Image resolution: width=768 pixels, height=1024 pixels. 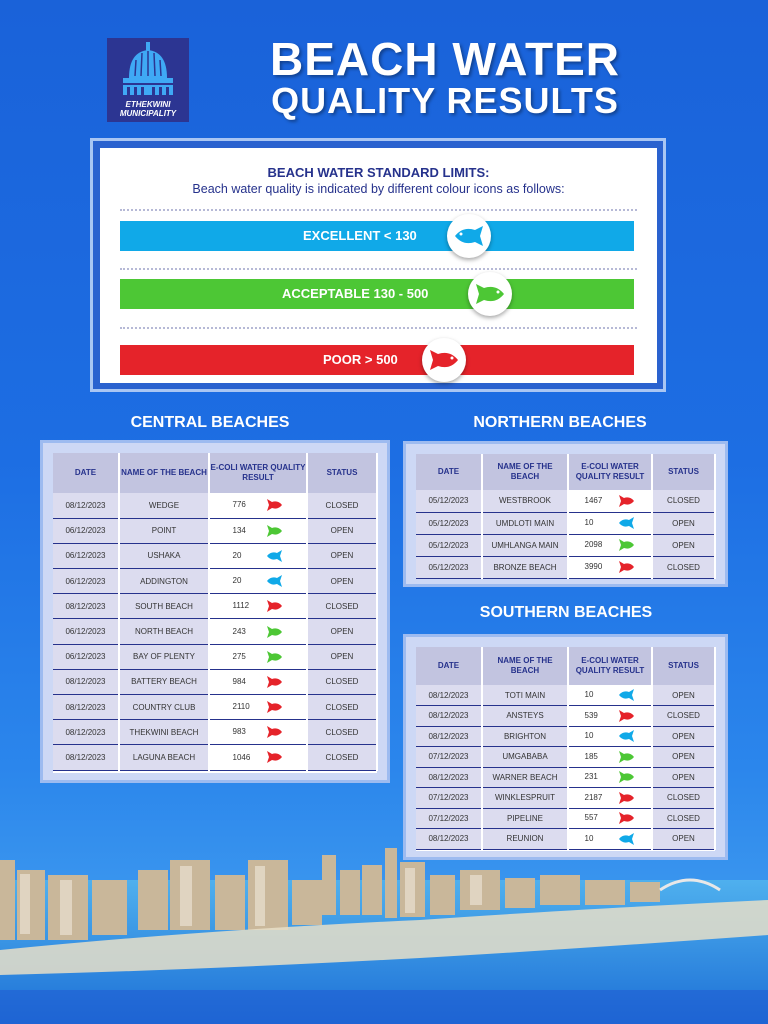 What do you see at coordinates (525, 523) in the screenshot?
I see `row-beach-name: UMDLOTI MAIN` at bounding box center [525, 523].